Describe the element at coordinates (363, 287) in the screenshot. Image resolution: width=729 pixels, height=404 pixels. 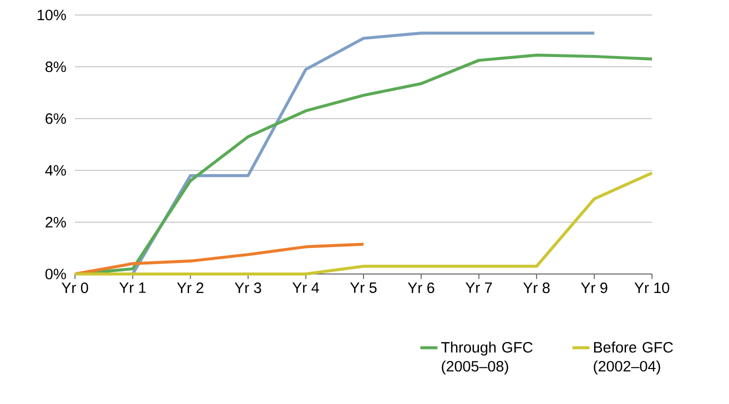
I see `x-tick-label: Yr 5` at that location.